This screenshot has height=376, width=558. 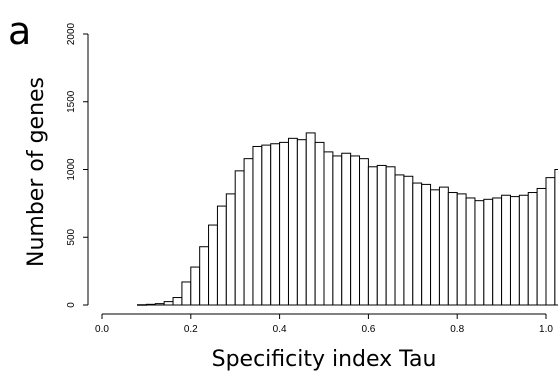 I want to click on x-axis: 0.0 0.2 0.4 0.6 0.8 1.0, so click(x=324, y=324).